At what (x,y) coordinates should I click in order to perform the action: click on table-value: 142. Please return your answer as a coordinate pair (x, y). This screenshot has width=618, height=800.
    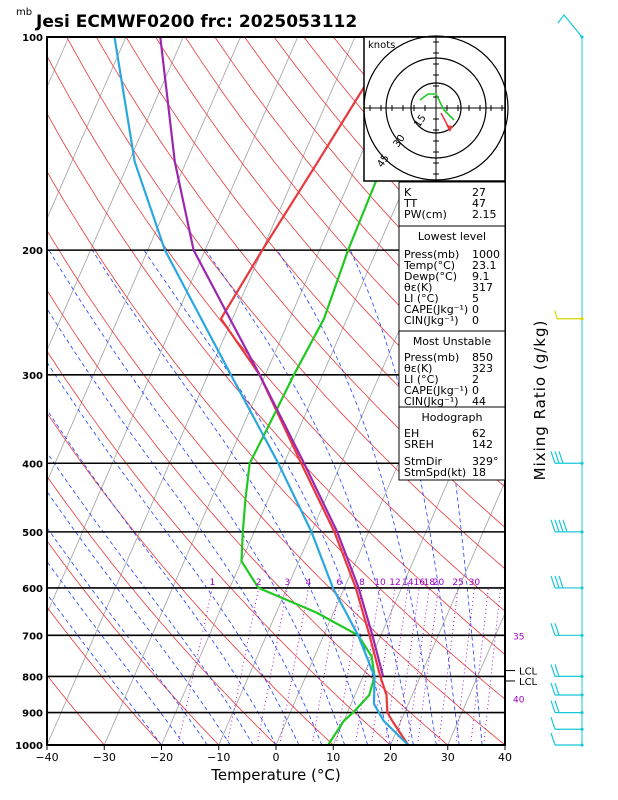
    Looking at the image, I should click on (482, 444).